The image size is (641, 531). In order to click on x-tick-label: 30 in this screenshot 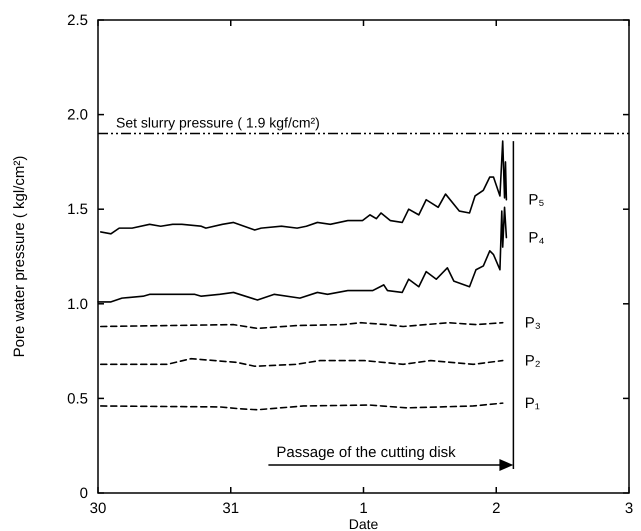, I will do `click(98, 508)`.